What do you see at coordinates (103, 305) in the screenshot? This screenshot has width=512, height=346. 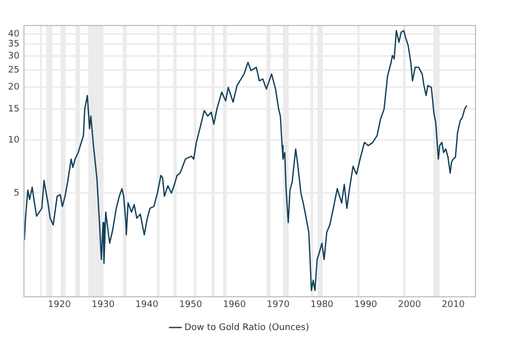 I see `x-tick-label: 1930` at bounding box center [103, 305].